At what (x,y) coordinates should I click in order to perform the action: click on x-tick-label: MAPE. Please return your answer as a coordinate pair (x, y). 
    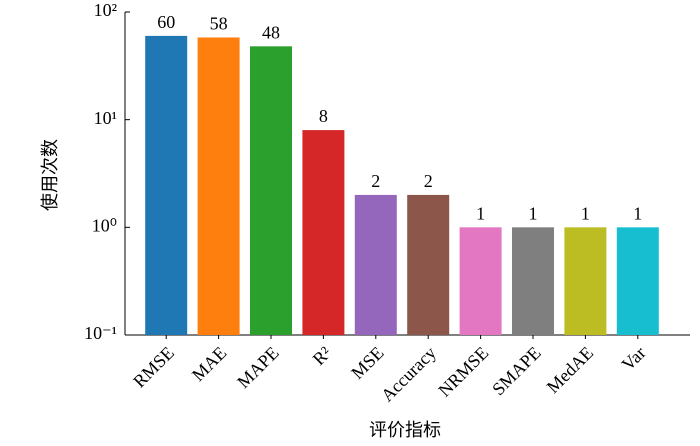
    Looking at the image, I should click on (258, 368).